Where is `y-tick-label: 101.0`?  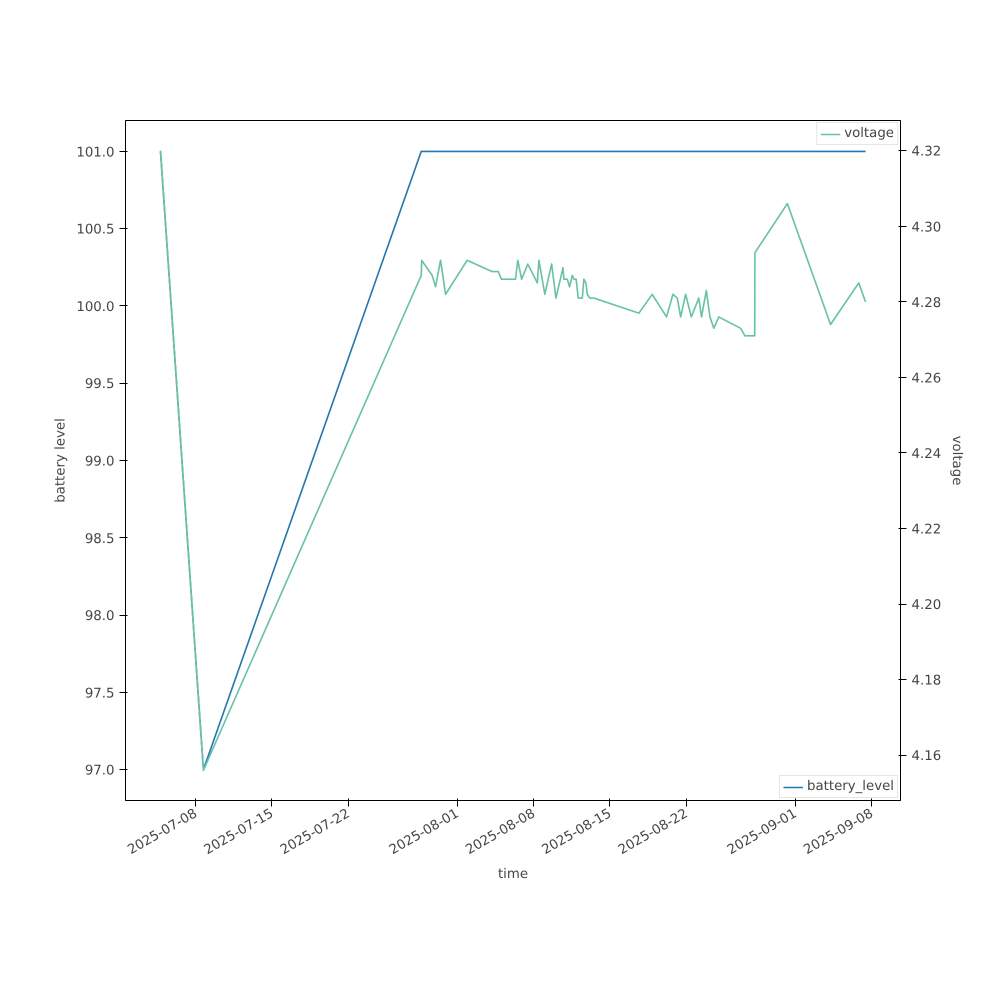
y-tick-label: 101.0 is located at coordinates (95, 152).